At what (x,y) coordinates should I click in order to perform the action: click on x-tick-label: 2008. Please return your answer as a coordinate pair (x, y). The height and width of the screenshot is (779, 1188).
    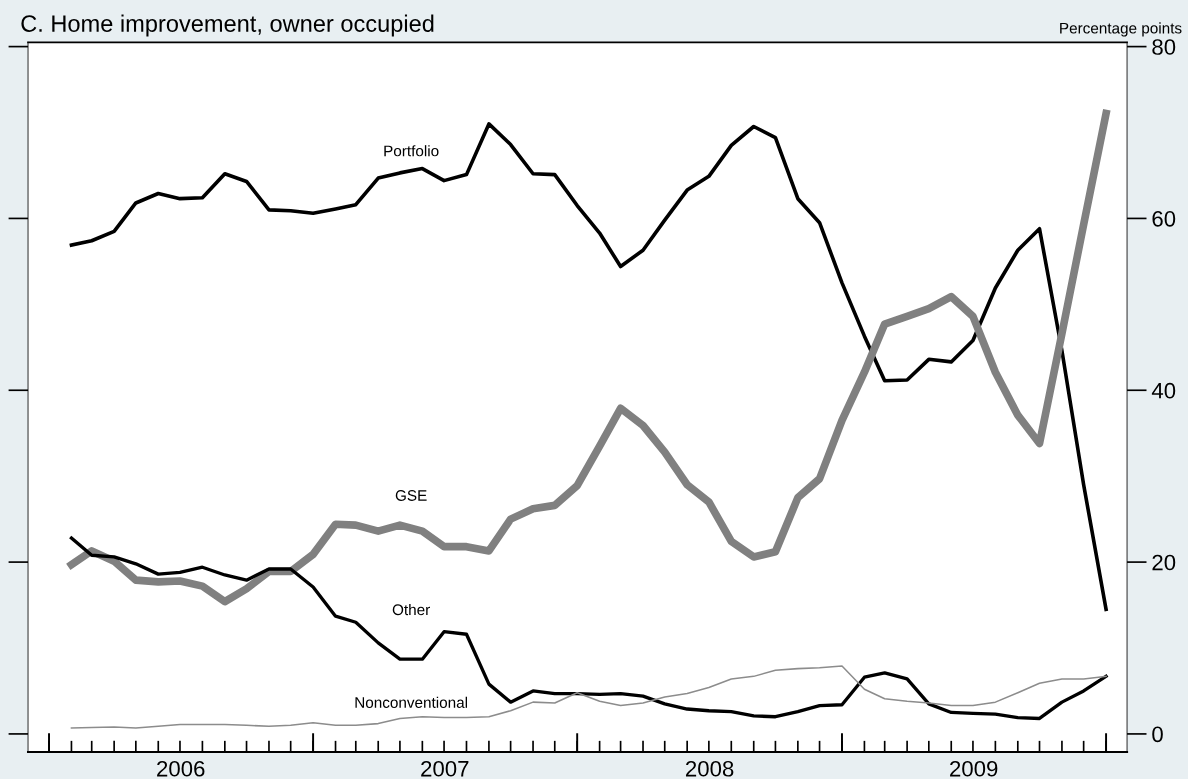
    Looking at the image, I should click on (709, 768).